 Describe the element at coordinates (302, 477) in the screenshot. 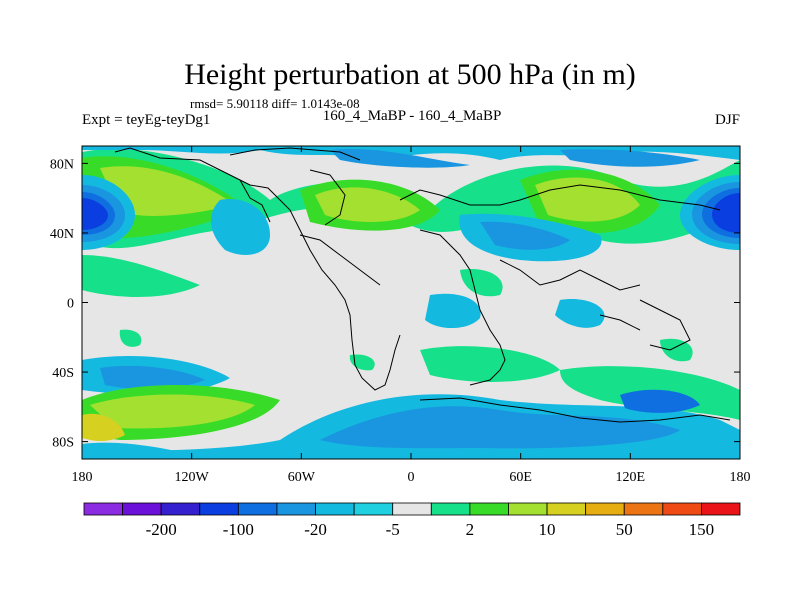

I see `lon-tick-label: 60W` at that location.